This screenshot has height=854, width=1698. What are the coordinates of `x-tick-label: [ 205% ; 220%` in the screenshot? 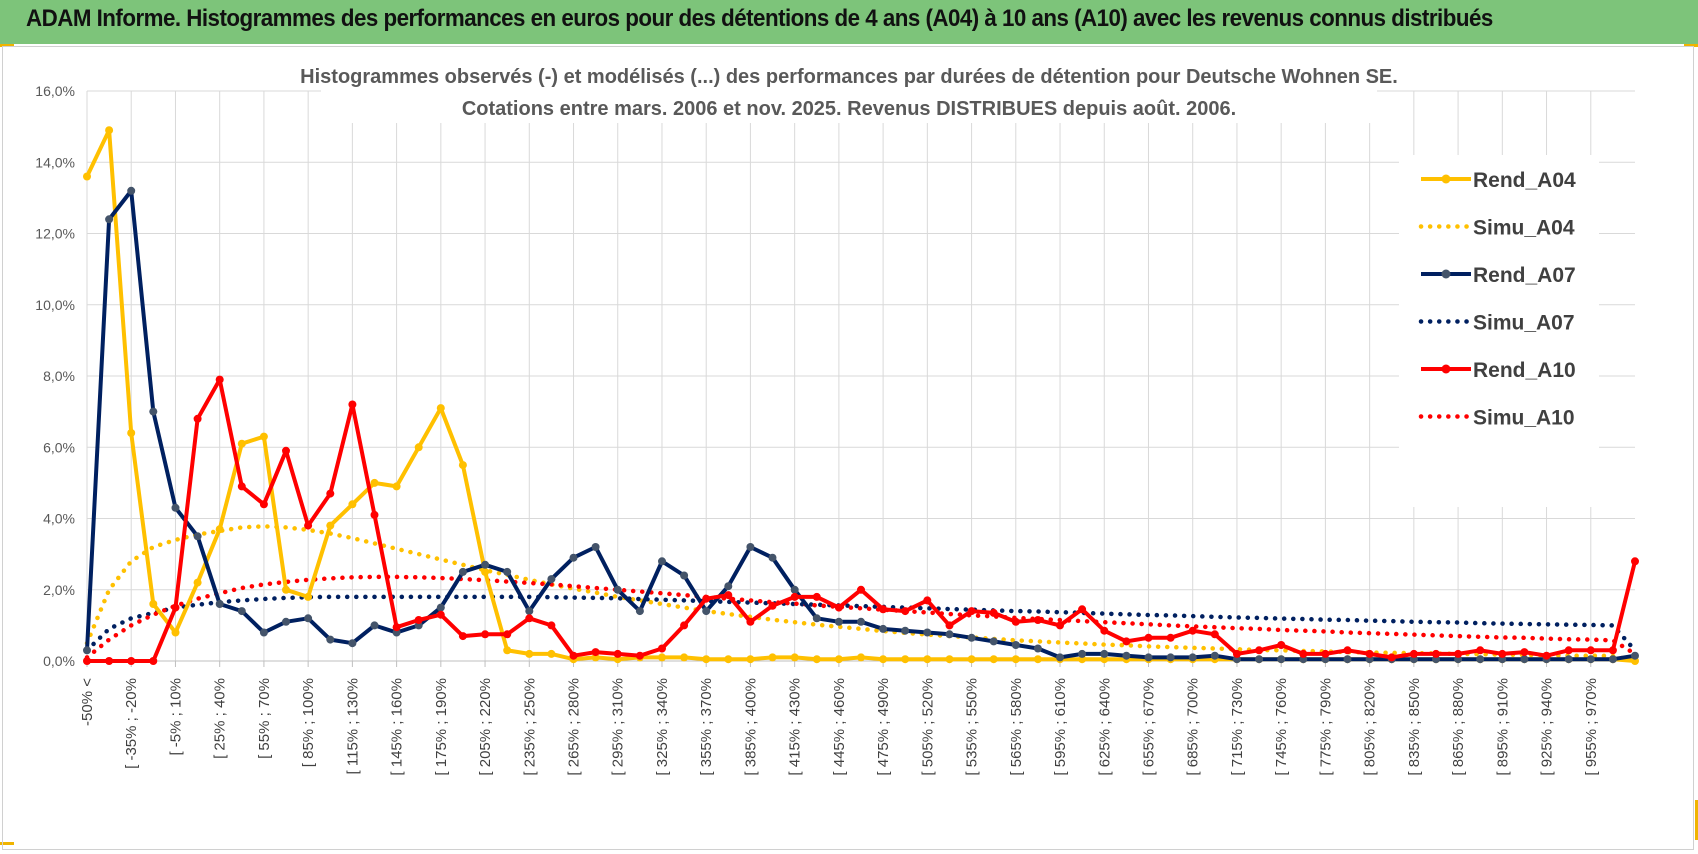 It's located at (485, 727).